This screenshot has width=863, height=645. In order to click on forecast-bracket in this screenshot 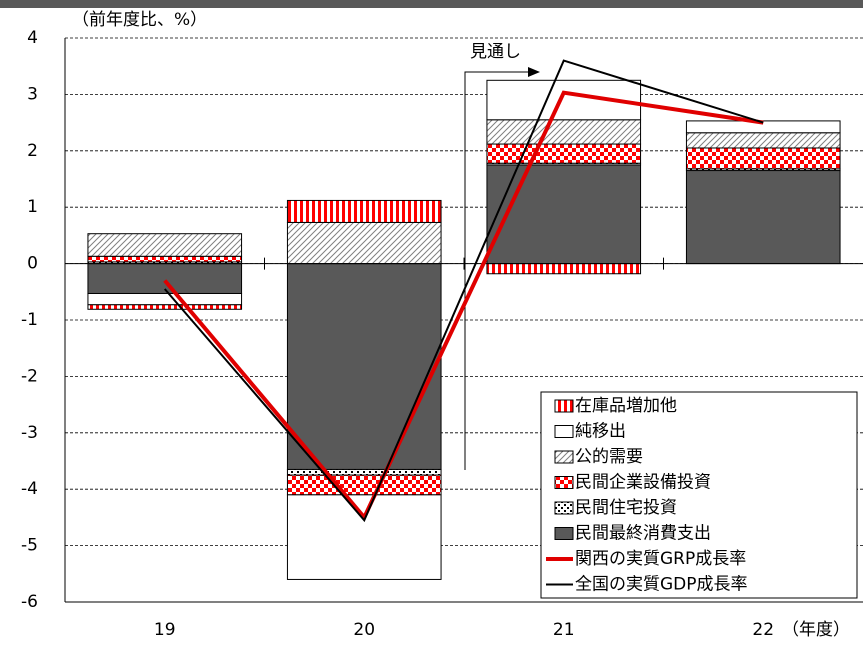, I will do `click(497, 270)`.